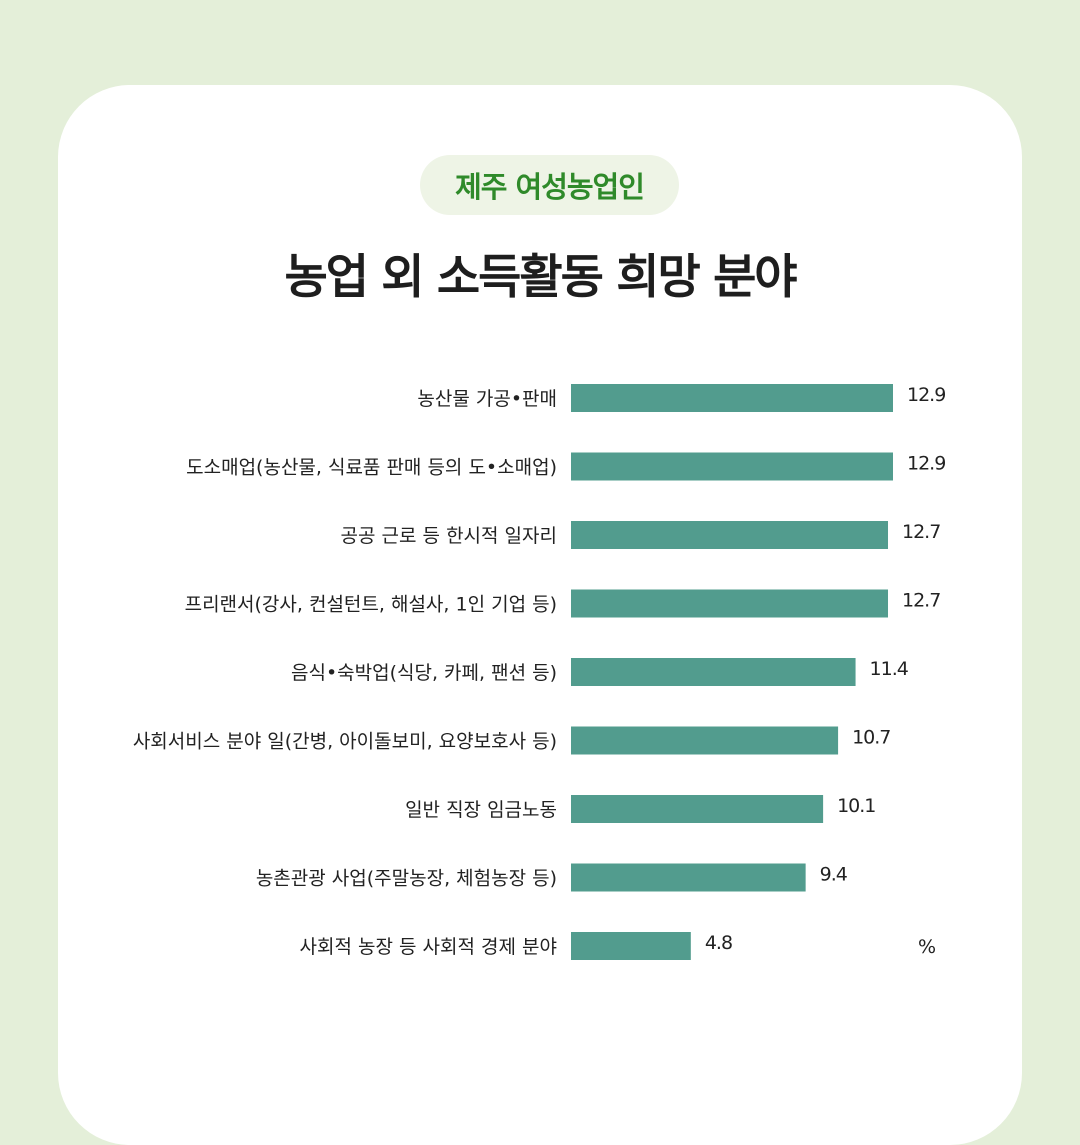 The width and height of the screenshot is (1080, 1145). I want to click on category-label-4: 프리랜서(강사, 컨설턴트, 해설사, 1인 기업 등), so click(371, 605).